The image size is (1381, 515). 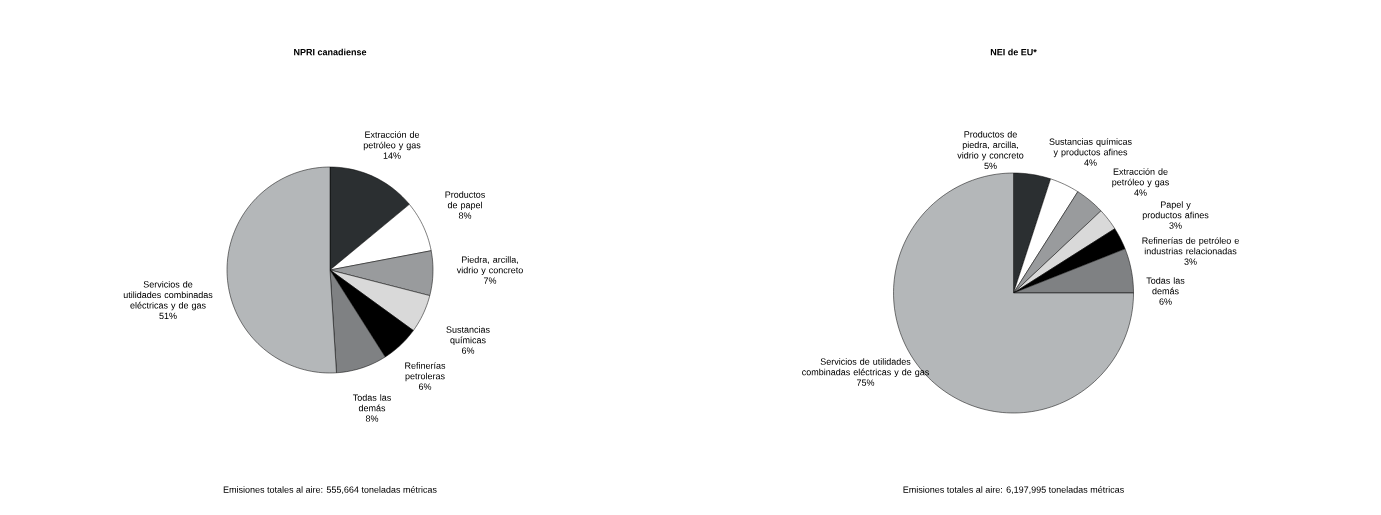 I want to click on slice-label: Sustancias químicas y productos afines, so click(x=1090, y=148).